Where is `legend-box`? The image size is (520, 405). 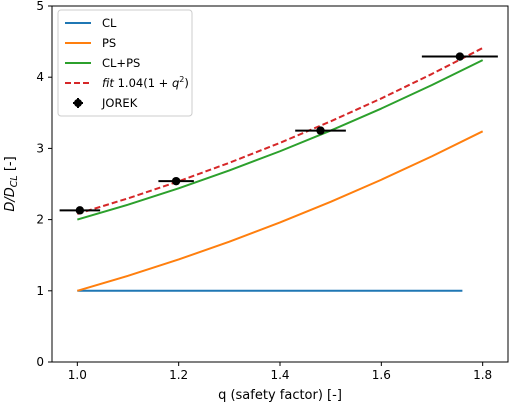 legend-box is located at coordinates (125, 63).